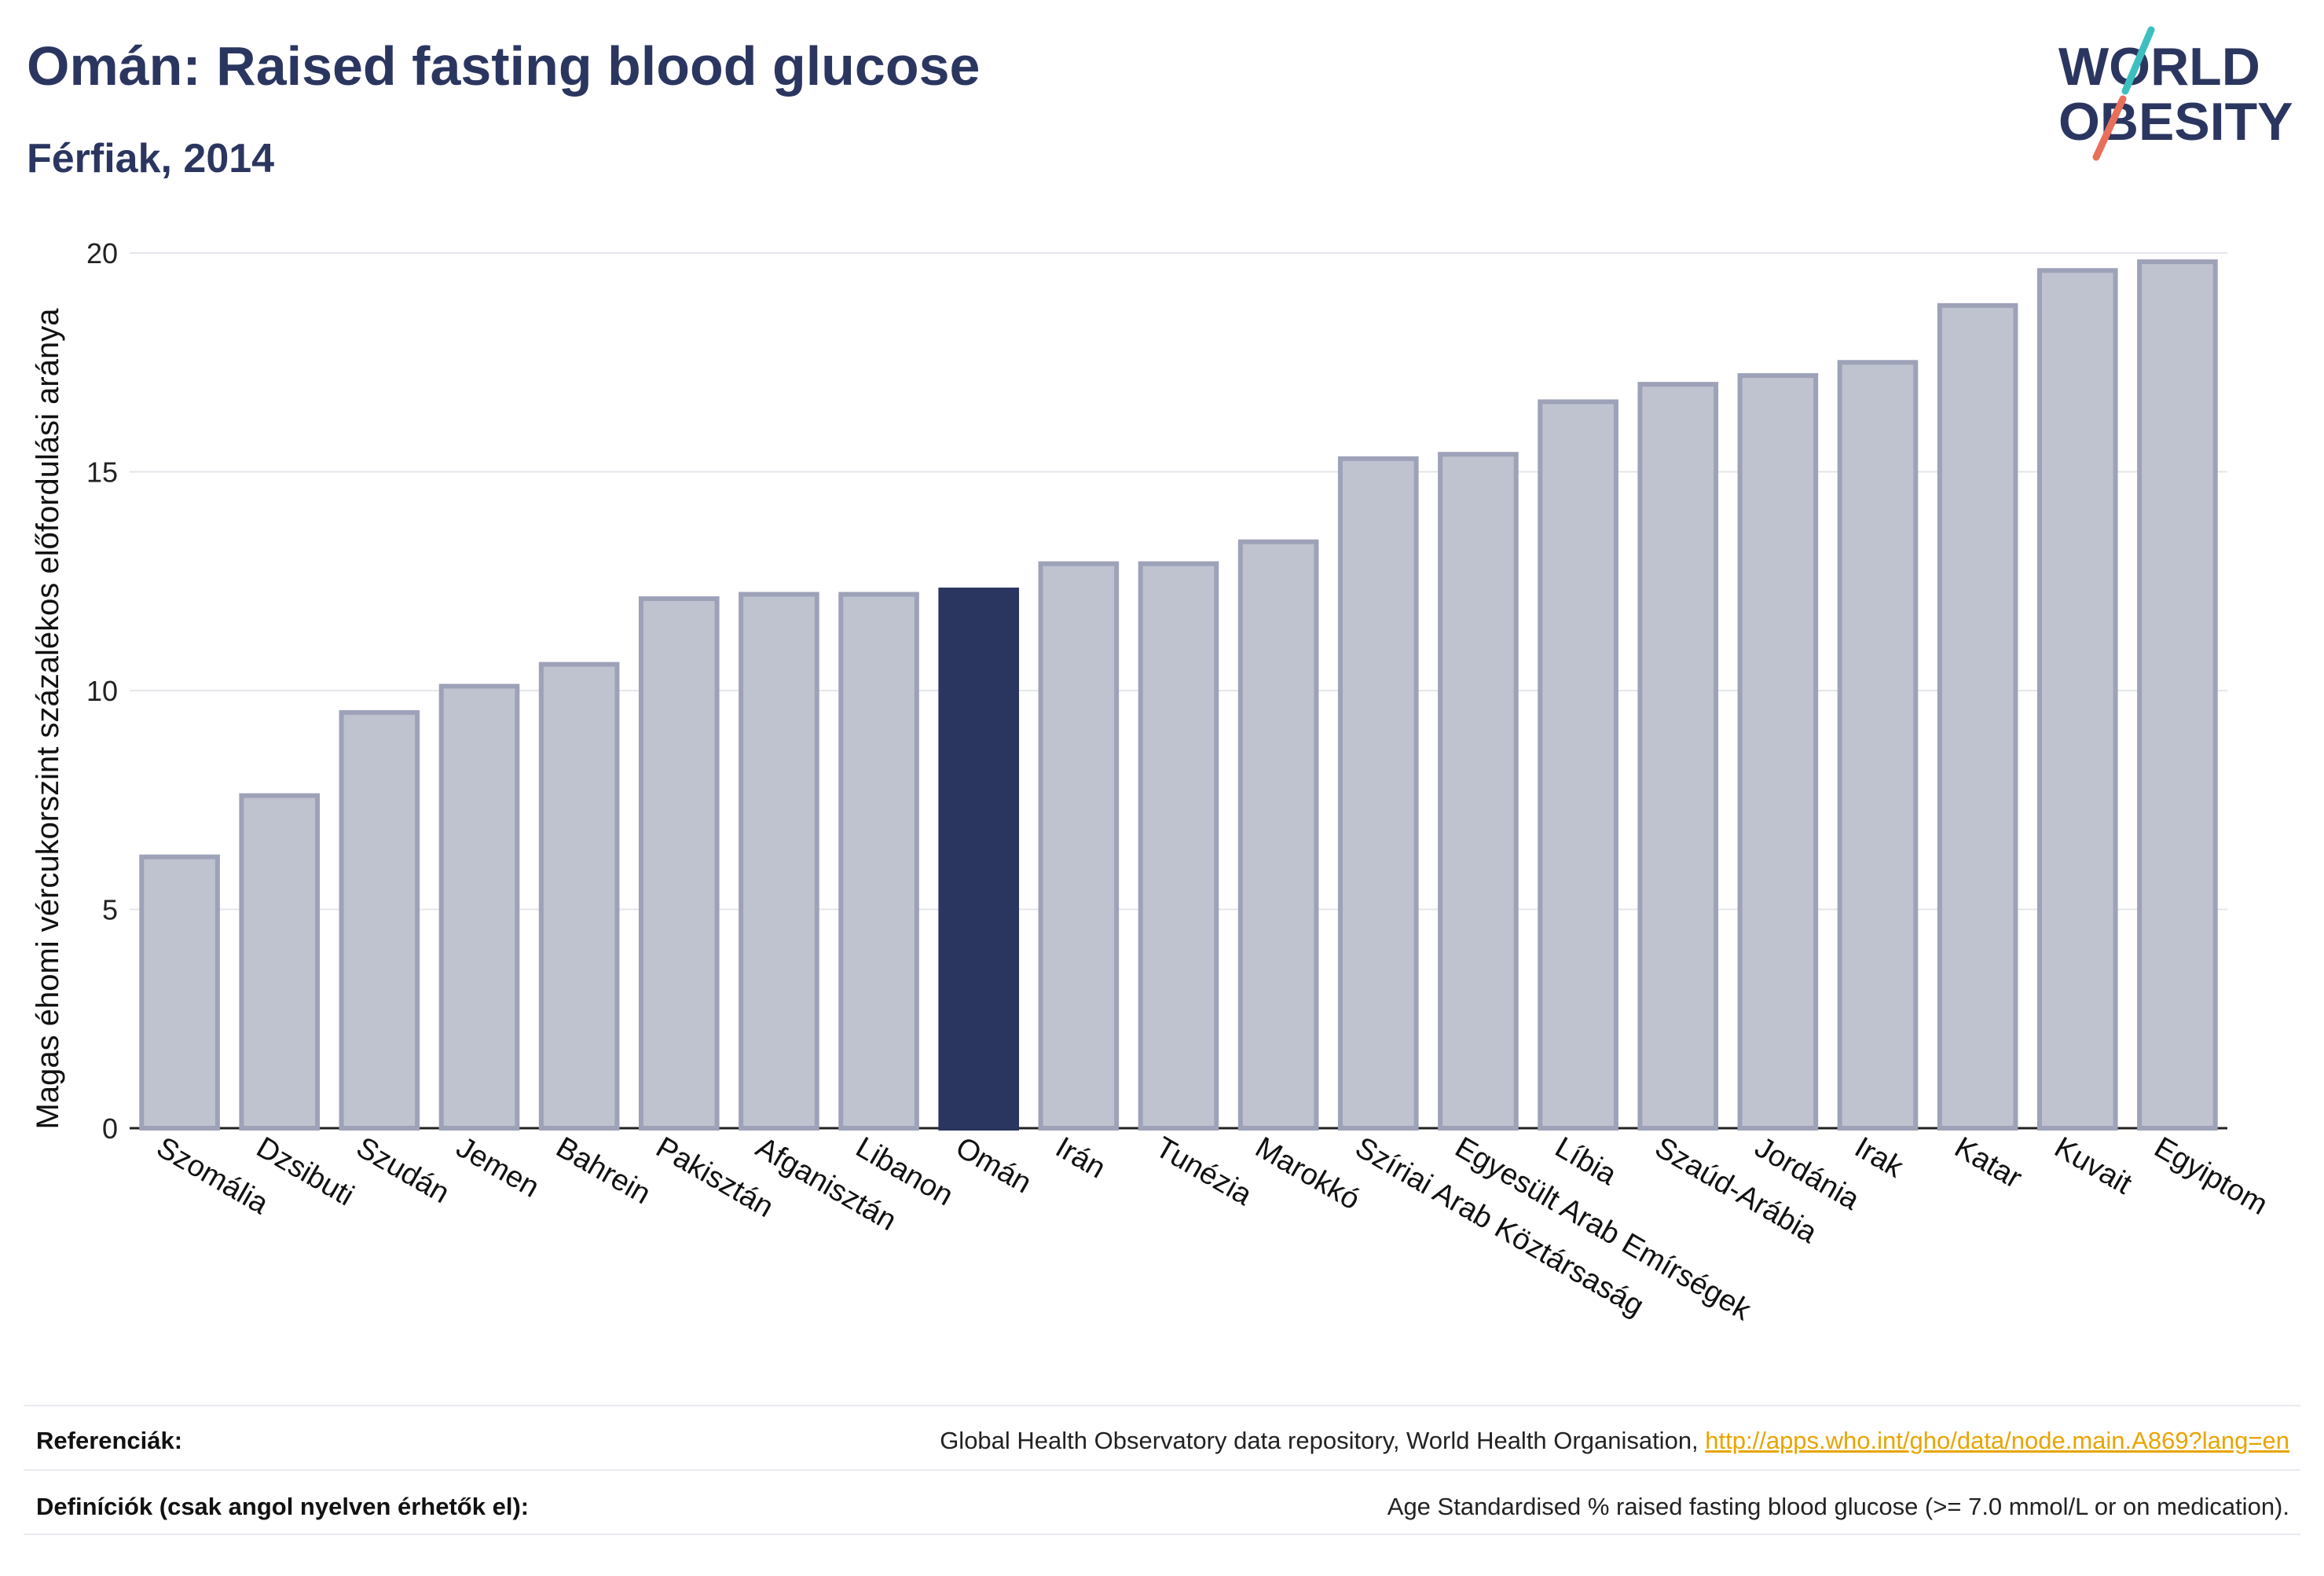  What do you see at coordinates (212, 1176) in the screenshot?
I see `x-tick-label: Szomália` at bounding box center [212, 1176].